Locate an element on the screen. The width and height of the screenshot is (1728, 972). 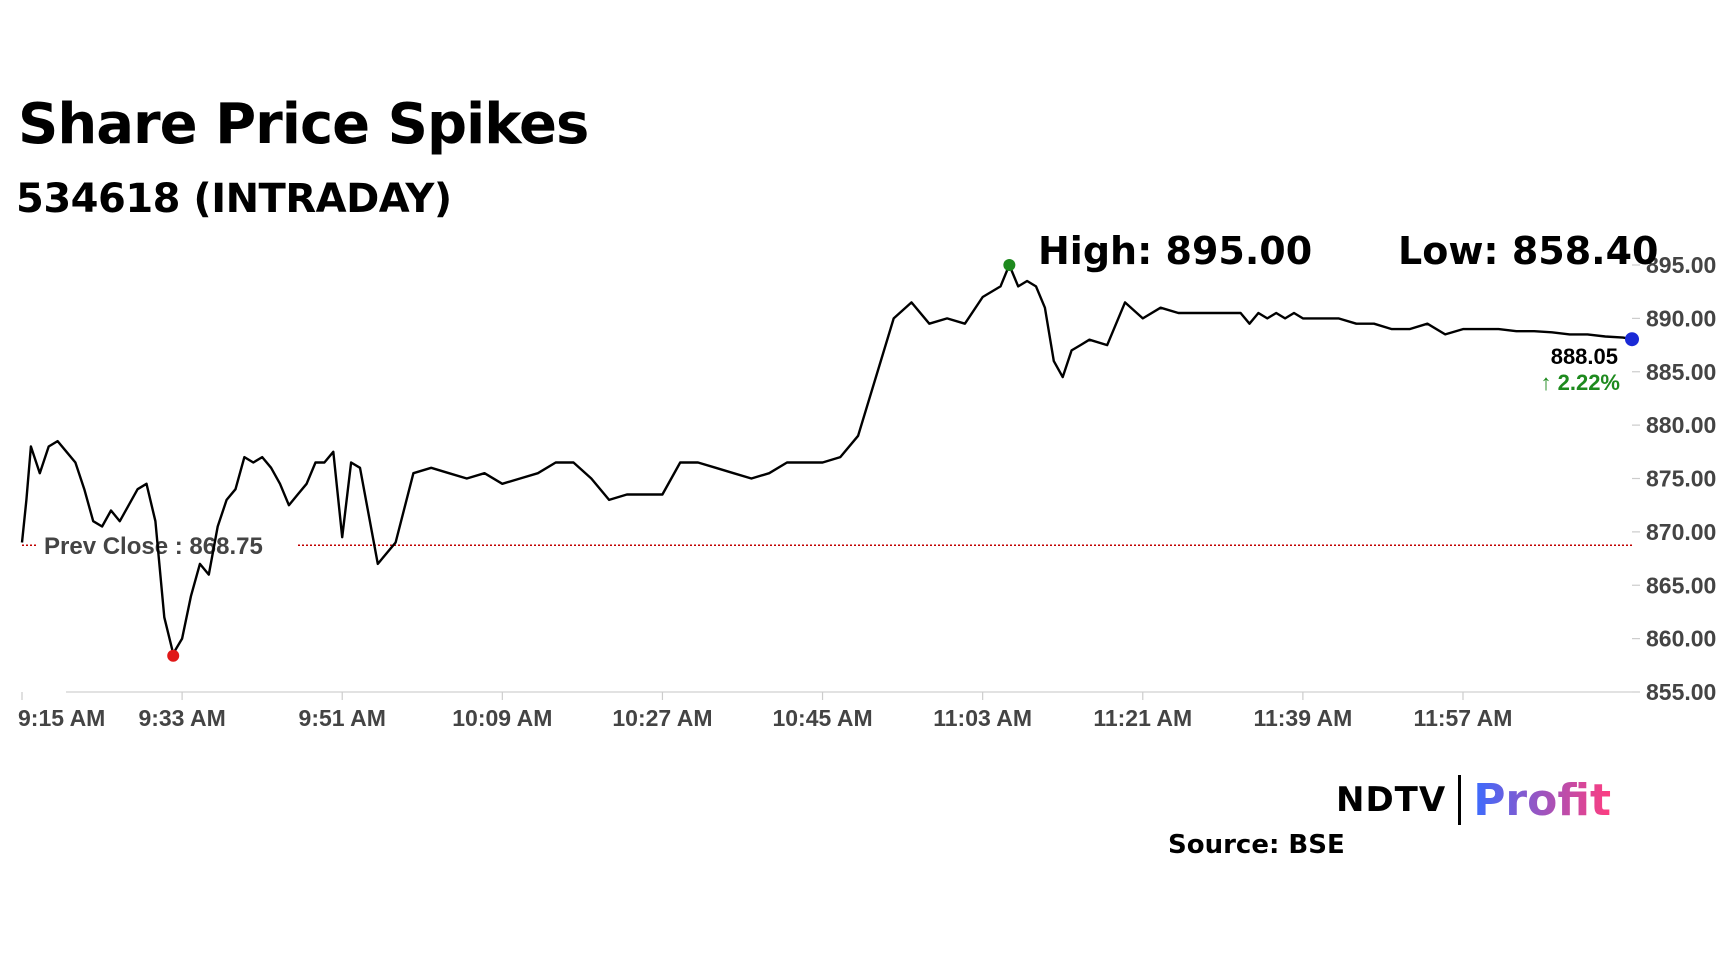
chart-title: Share Price Spikes is located at coordinates (303, 124).